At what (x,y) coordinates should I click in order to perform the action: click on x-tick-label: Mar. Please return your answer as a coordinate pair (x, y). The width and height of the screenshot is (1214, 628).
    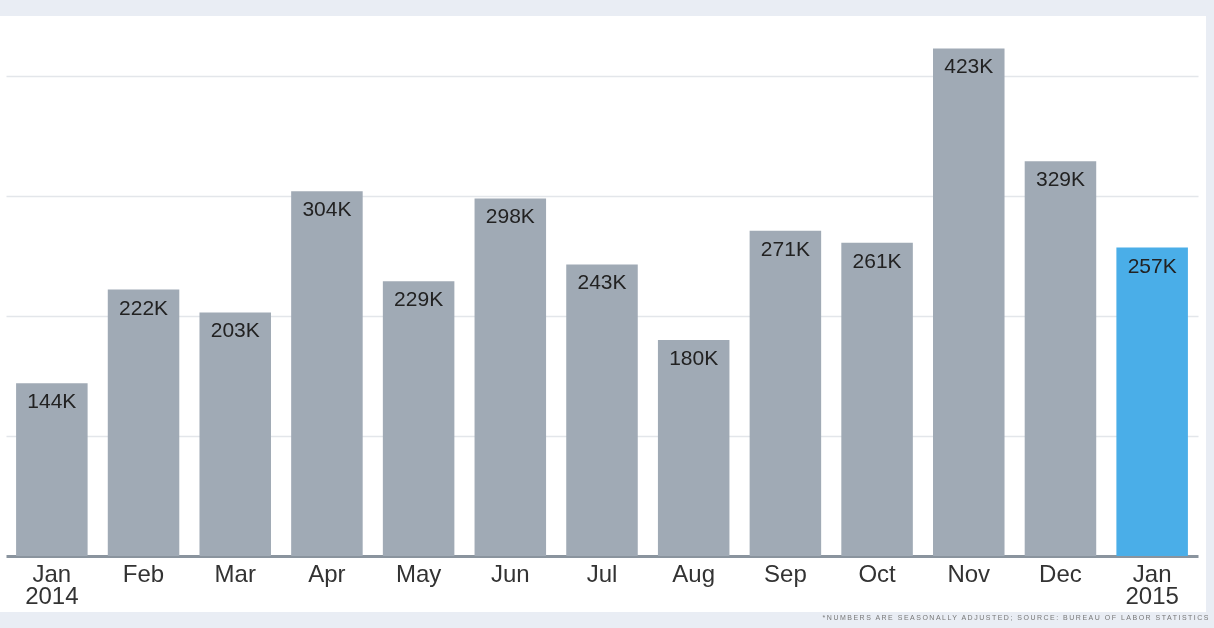
    Looking at the image, I should click on (235, 573).